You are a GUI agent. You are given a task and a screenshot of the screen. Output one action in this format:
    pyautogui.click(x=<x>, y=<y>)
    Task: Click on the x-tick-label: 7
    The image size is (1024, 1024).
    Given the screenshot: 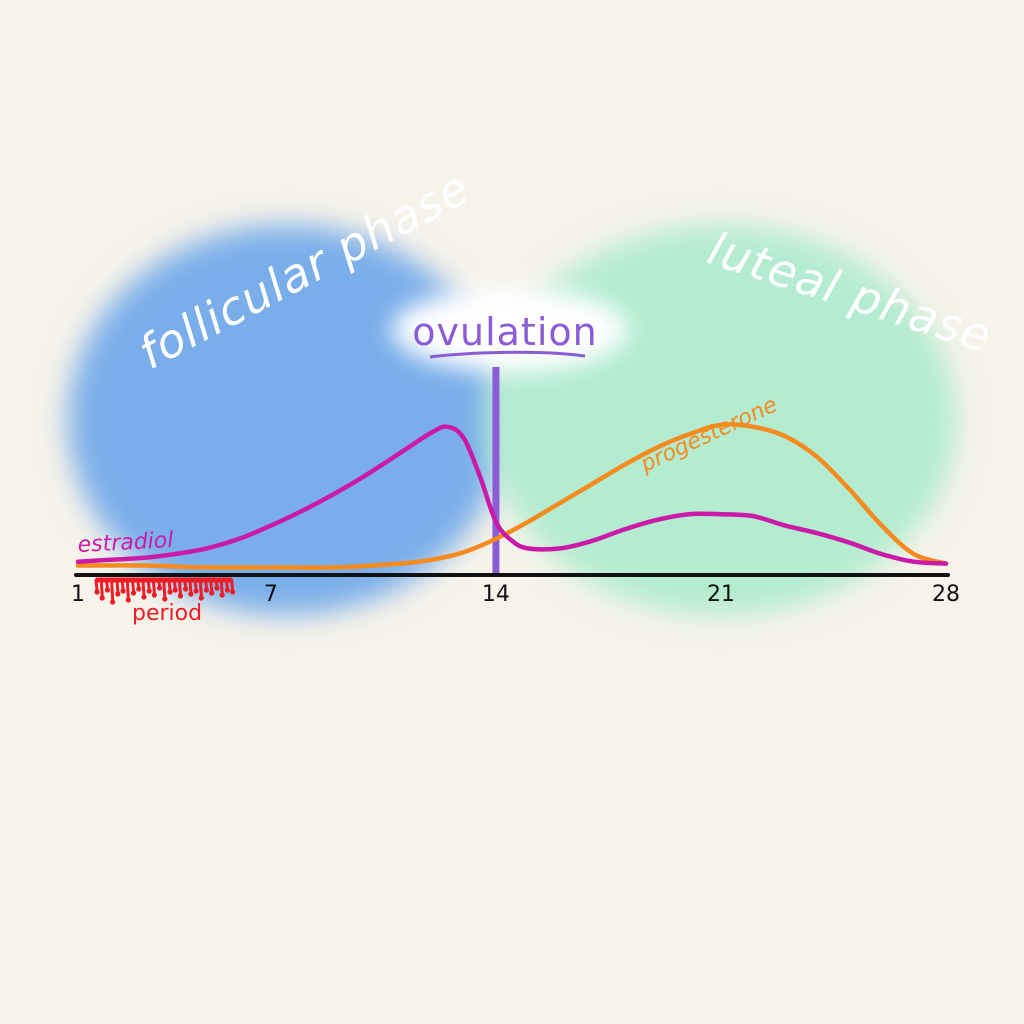 What is the action you would take?
    pyautogui.click(x=271, y=594)
    